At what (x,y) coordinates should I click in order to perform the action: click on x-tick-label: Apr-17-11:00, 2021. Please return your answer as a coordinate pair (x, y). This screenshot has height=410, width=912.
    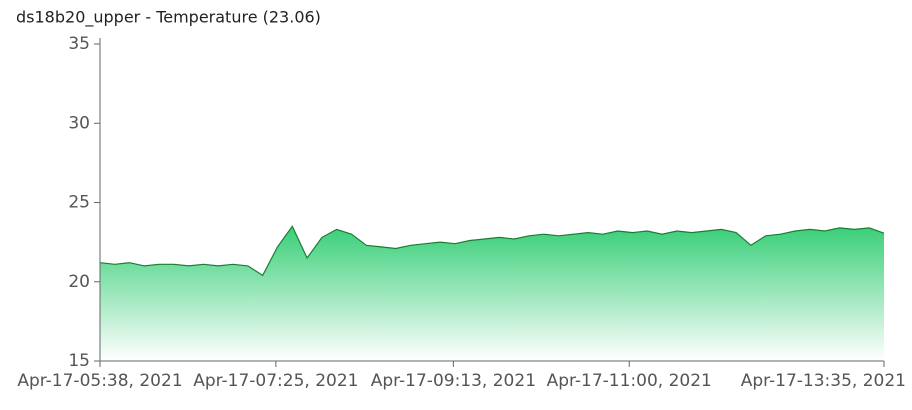
    Looking at the image, I should click on (629, 381).